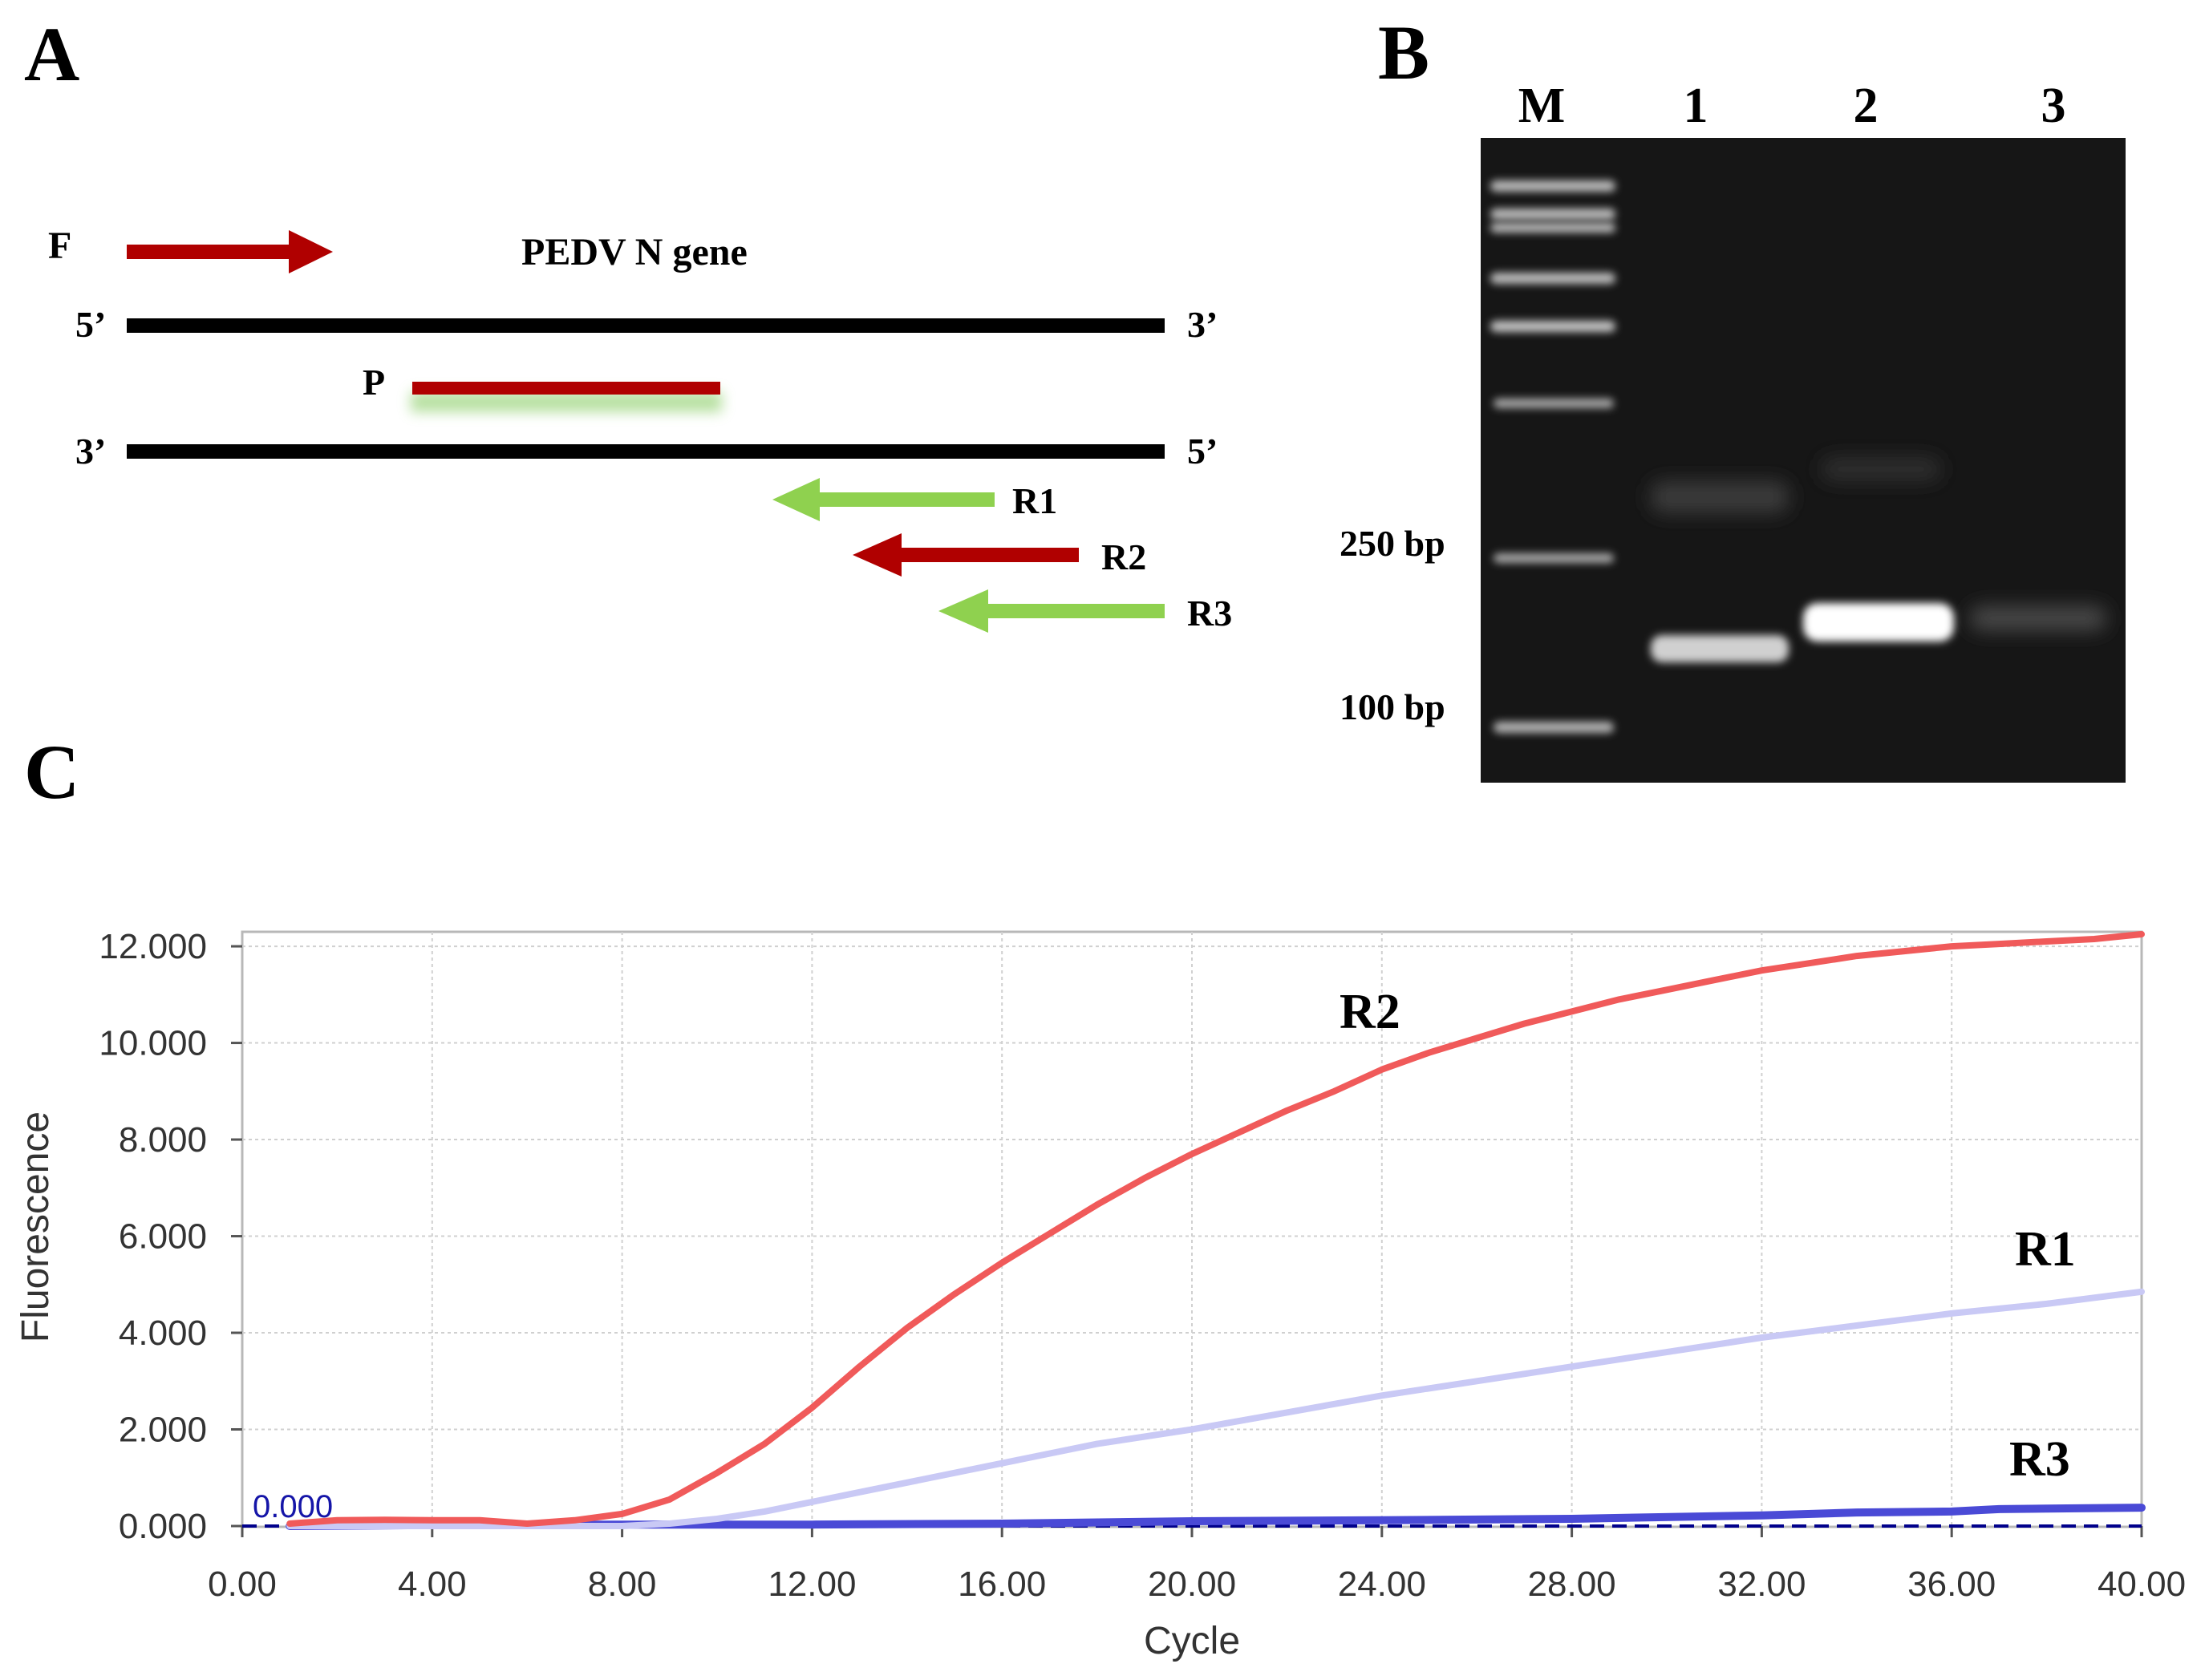  What do you see at coordinates (242, 1584) in the screenshot?
I see `x-tick-label: 0.00` at bounding box center [242, 1584].